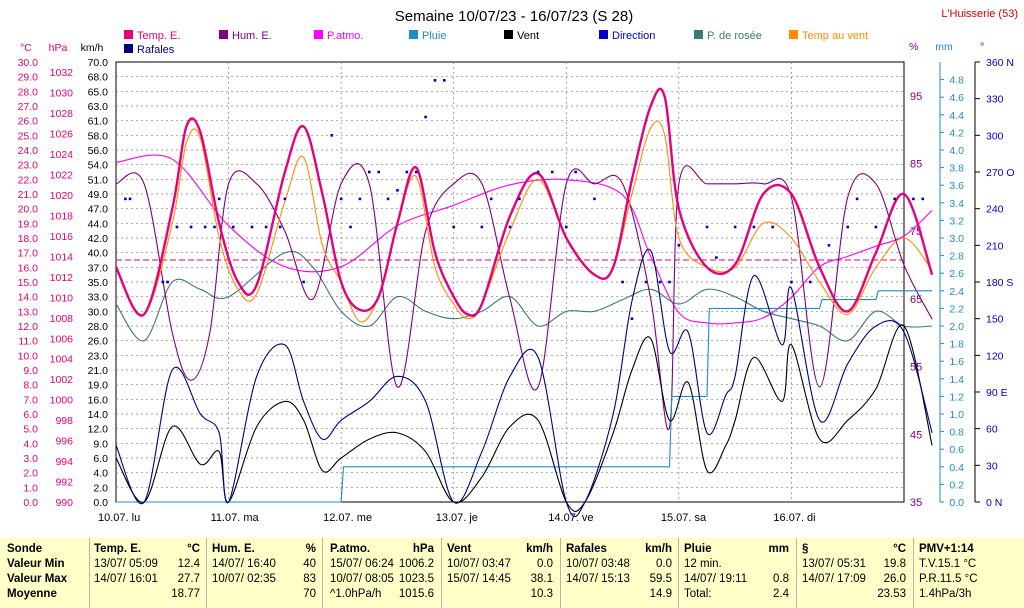 The width and height of the screenshot is (1024, 608). Describe the element at coordinates (98, 254) in the screenshot. I see `wind-tick: 40.0` at that location.